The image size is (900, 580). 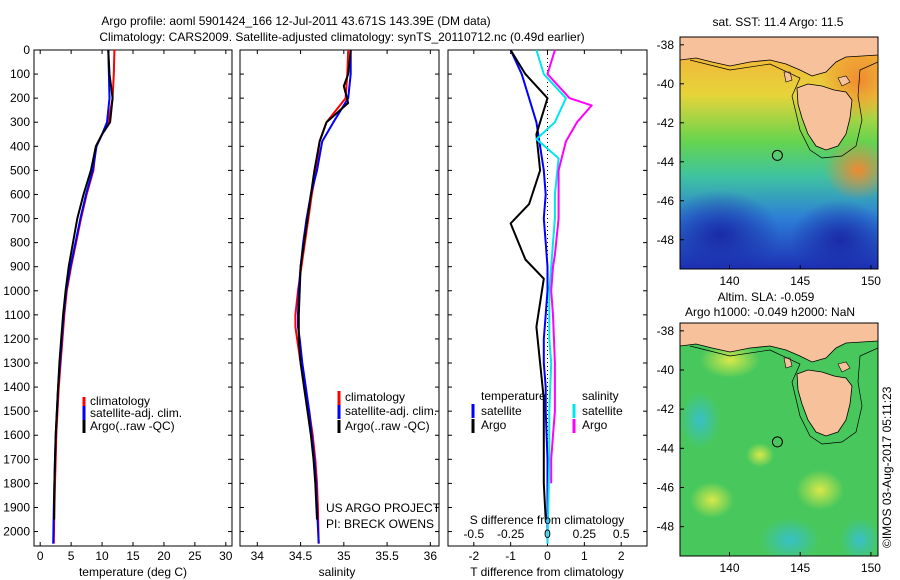 I want to click on mainland-australia, so click(x=779, y=343).